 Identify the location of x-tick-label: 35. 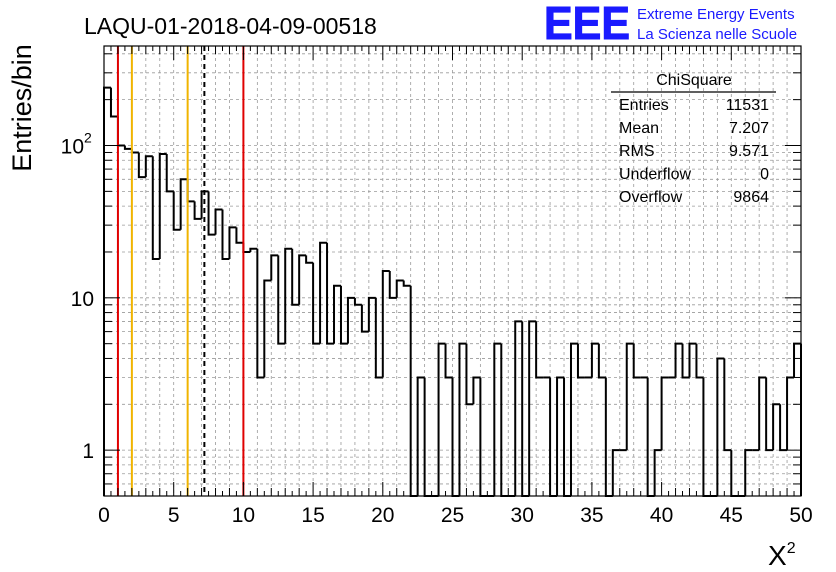
(591, 515).